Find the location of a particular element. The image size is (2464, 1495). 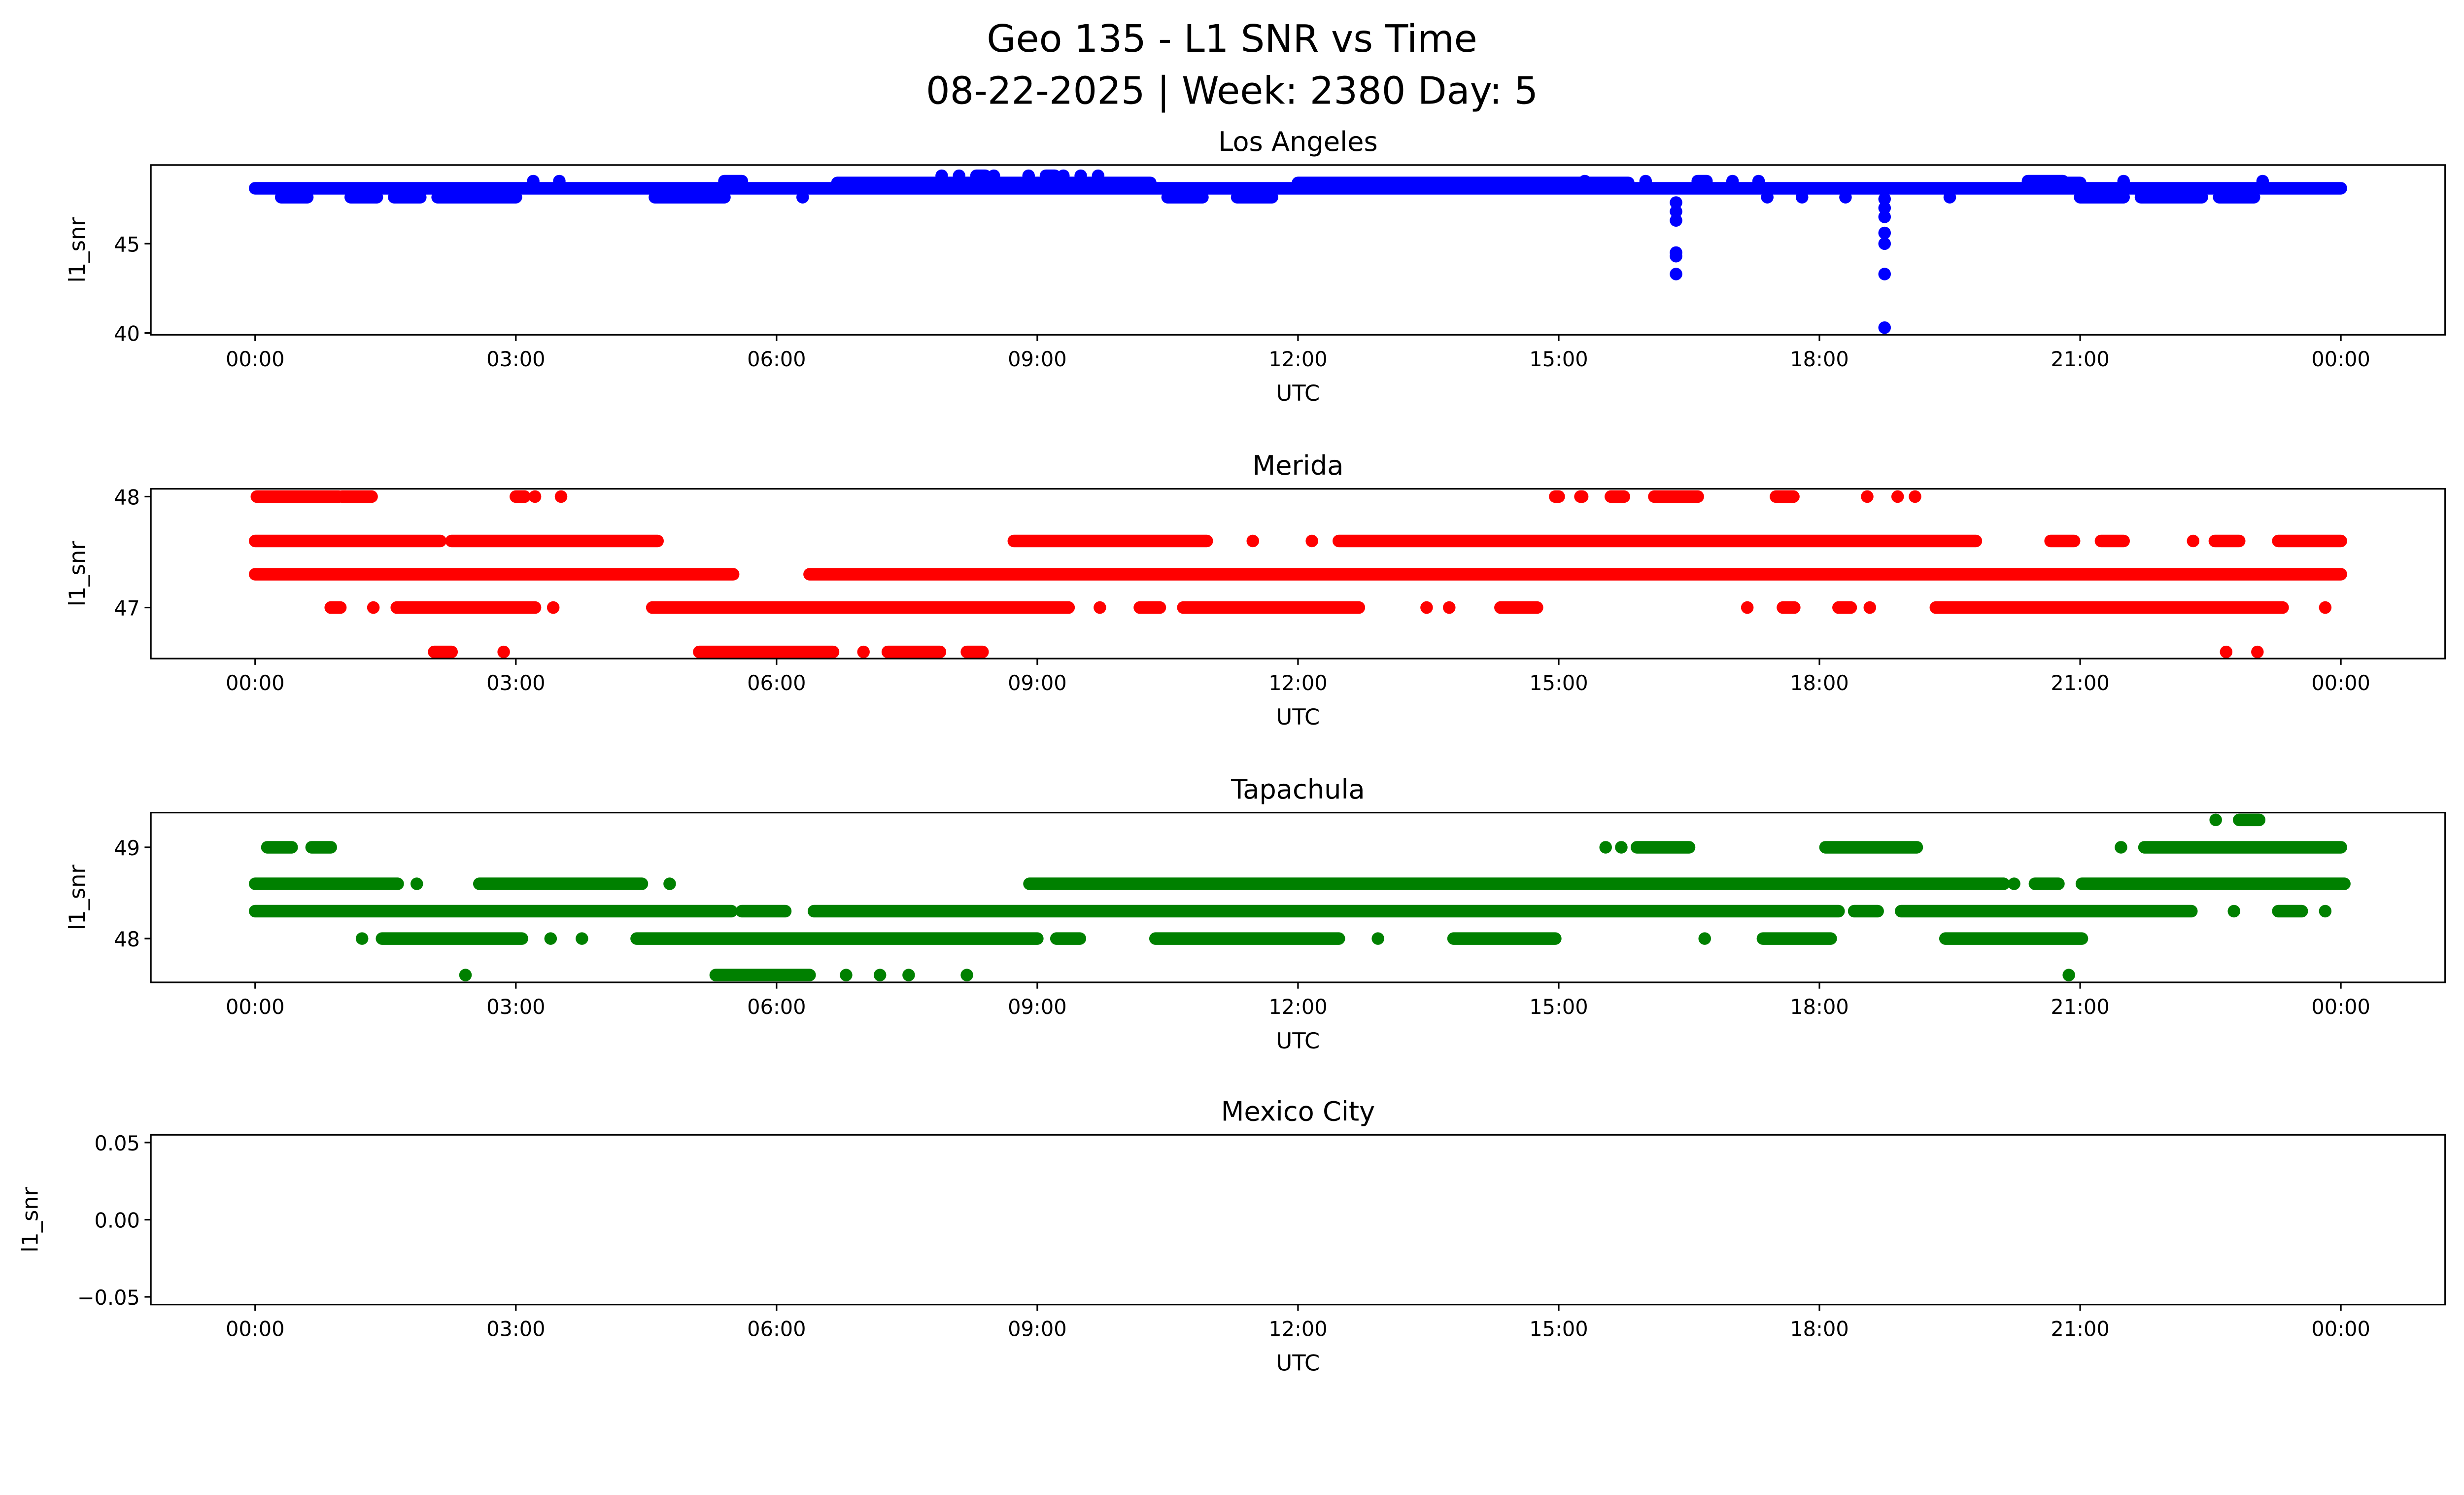

x-axis-label: UTC is located at coordinates (1298, 1363).